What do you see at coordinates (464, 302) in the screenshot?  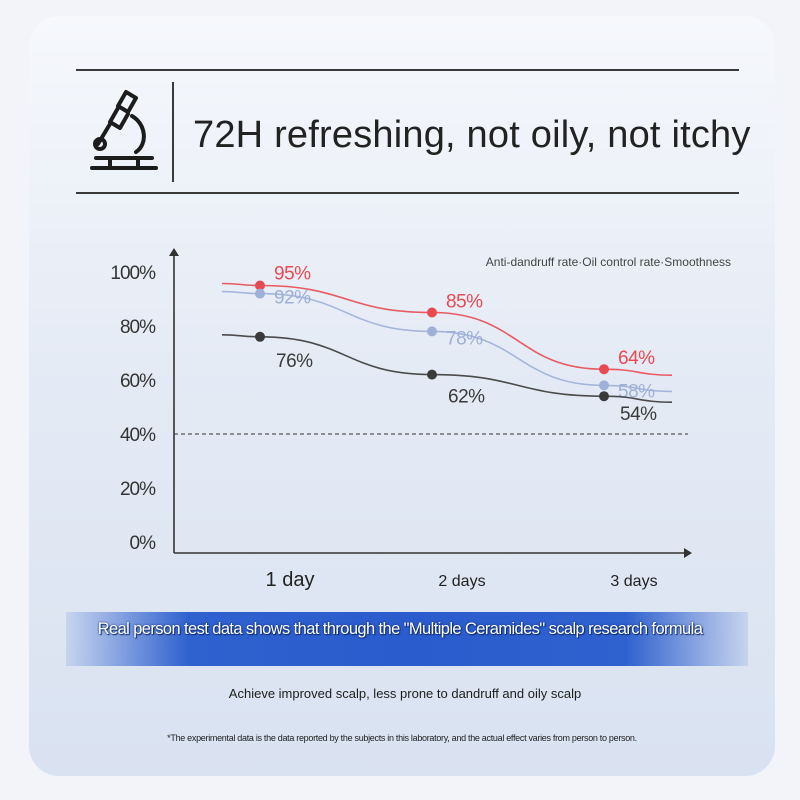 I see `data-label: 85%` at bounding box center [464, 302].